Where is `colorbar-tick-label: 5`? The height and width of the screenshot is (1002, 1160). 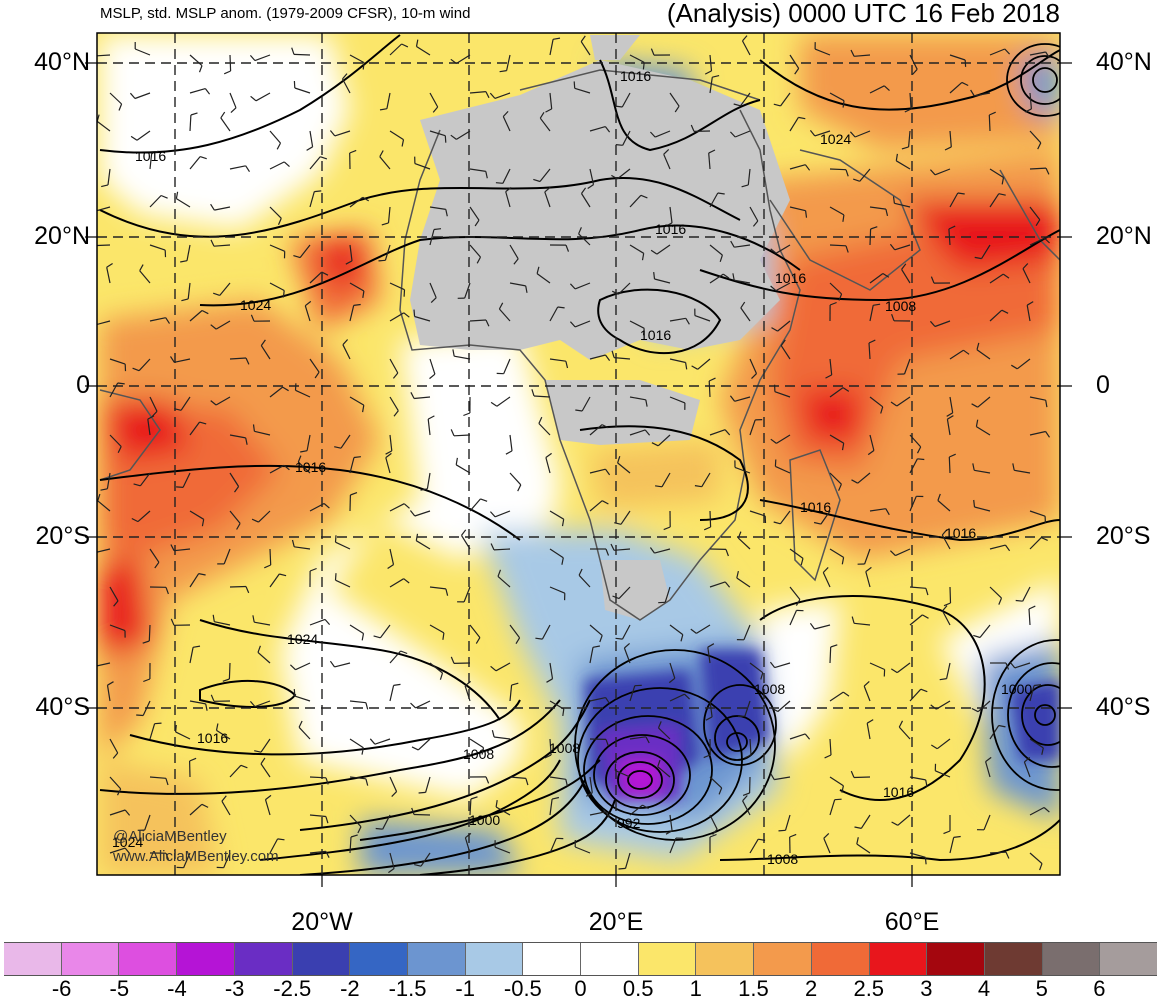
colorbar-tick-label: 5 is located at coordinates (1042, 989).